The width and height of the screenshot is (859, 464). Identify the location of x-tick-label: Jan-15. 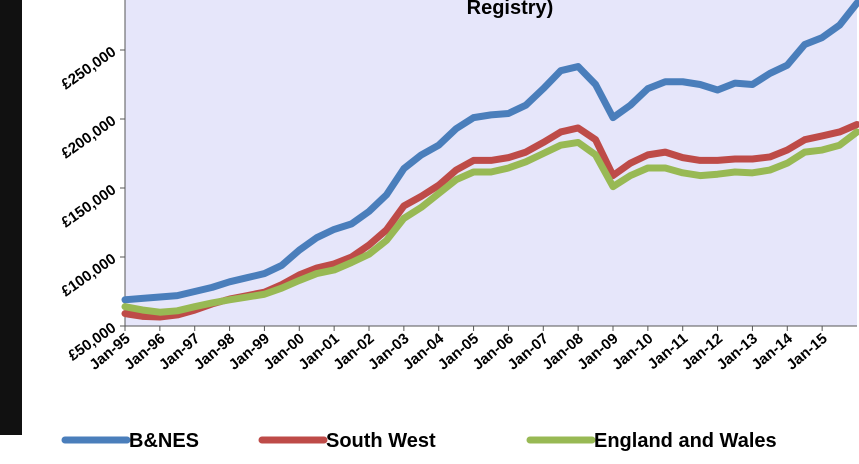
(806, 352).